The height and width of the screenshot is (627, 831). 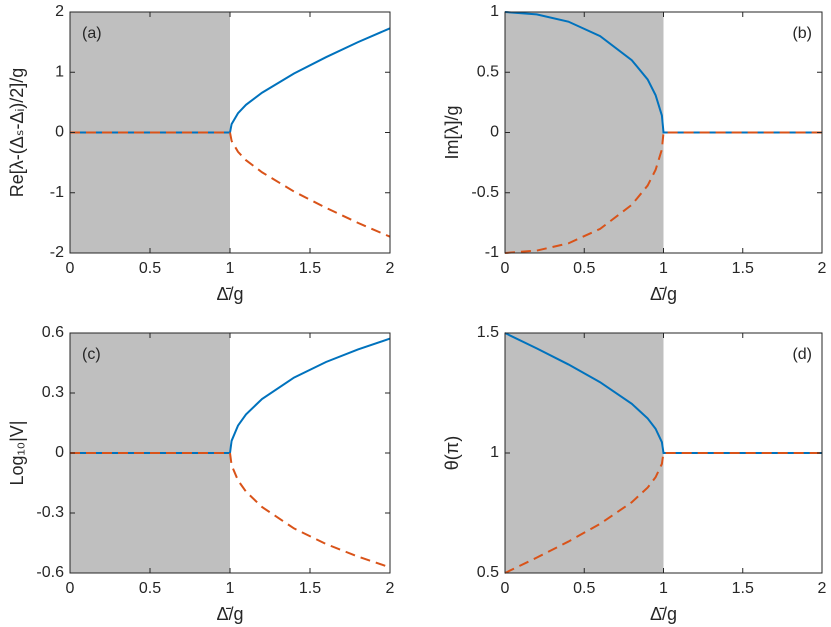 I want to click on y-axis-label: θ(π), so click(x=452, y=453).